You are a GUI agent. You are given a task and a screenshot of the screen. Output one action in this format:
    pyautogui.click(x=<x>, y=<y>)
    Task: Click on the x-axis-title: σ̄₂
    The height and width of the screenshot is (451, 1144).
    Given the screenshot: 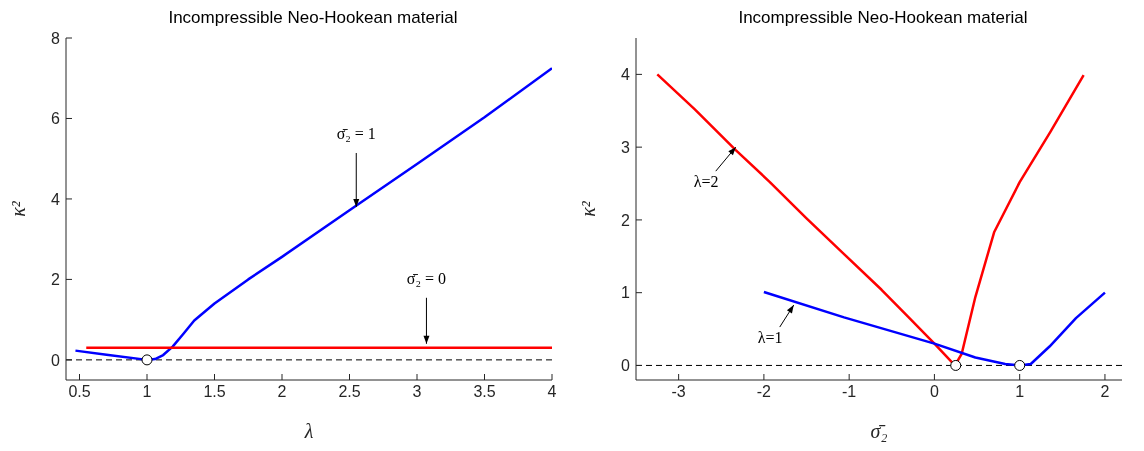 What is the action you would take?
    pyautogui.click(x=879, y=431)
    